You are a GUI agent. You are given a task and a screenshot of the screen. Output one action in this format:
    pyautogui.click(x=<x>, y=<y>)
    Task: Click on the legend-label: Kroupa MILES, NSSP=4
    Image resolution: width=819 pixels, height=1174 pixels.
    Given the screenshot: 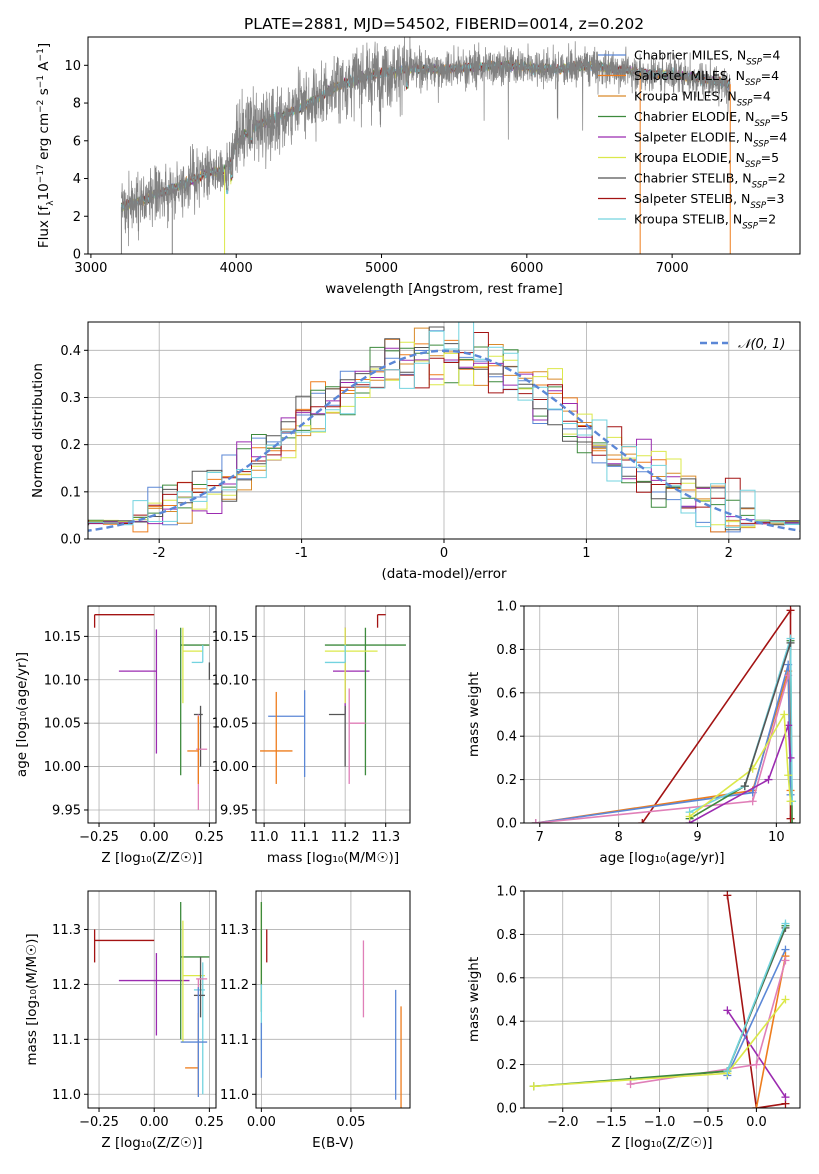 What is the action you would take?
    pyautogui.click(x=702, y=99)
    